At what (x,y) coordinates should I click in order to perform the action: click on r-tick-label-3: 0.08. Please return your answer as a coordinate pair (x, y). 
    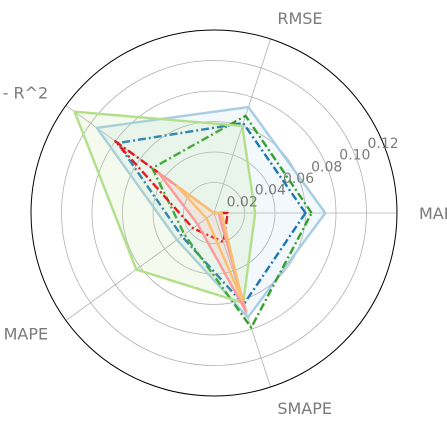
    Looking at the image, I should click on (326, 167).